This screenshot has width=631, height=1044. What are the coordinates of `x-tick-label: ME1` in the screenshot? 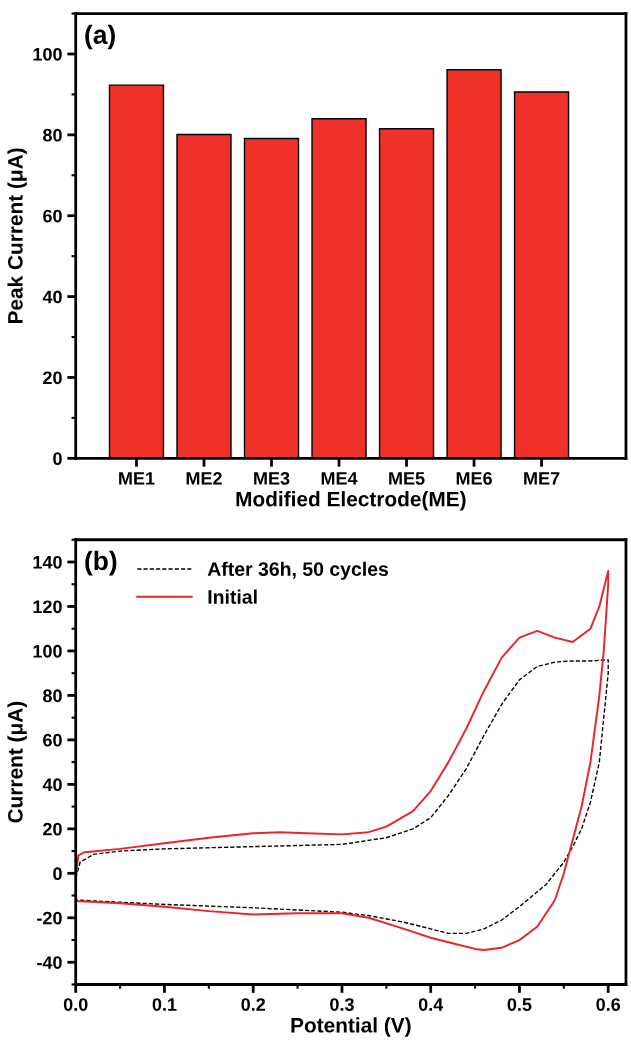 It's located at (137, 478).